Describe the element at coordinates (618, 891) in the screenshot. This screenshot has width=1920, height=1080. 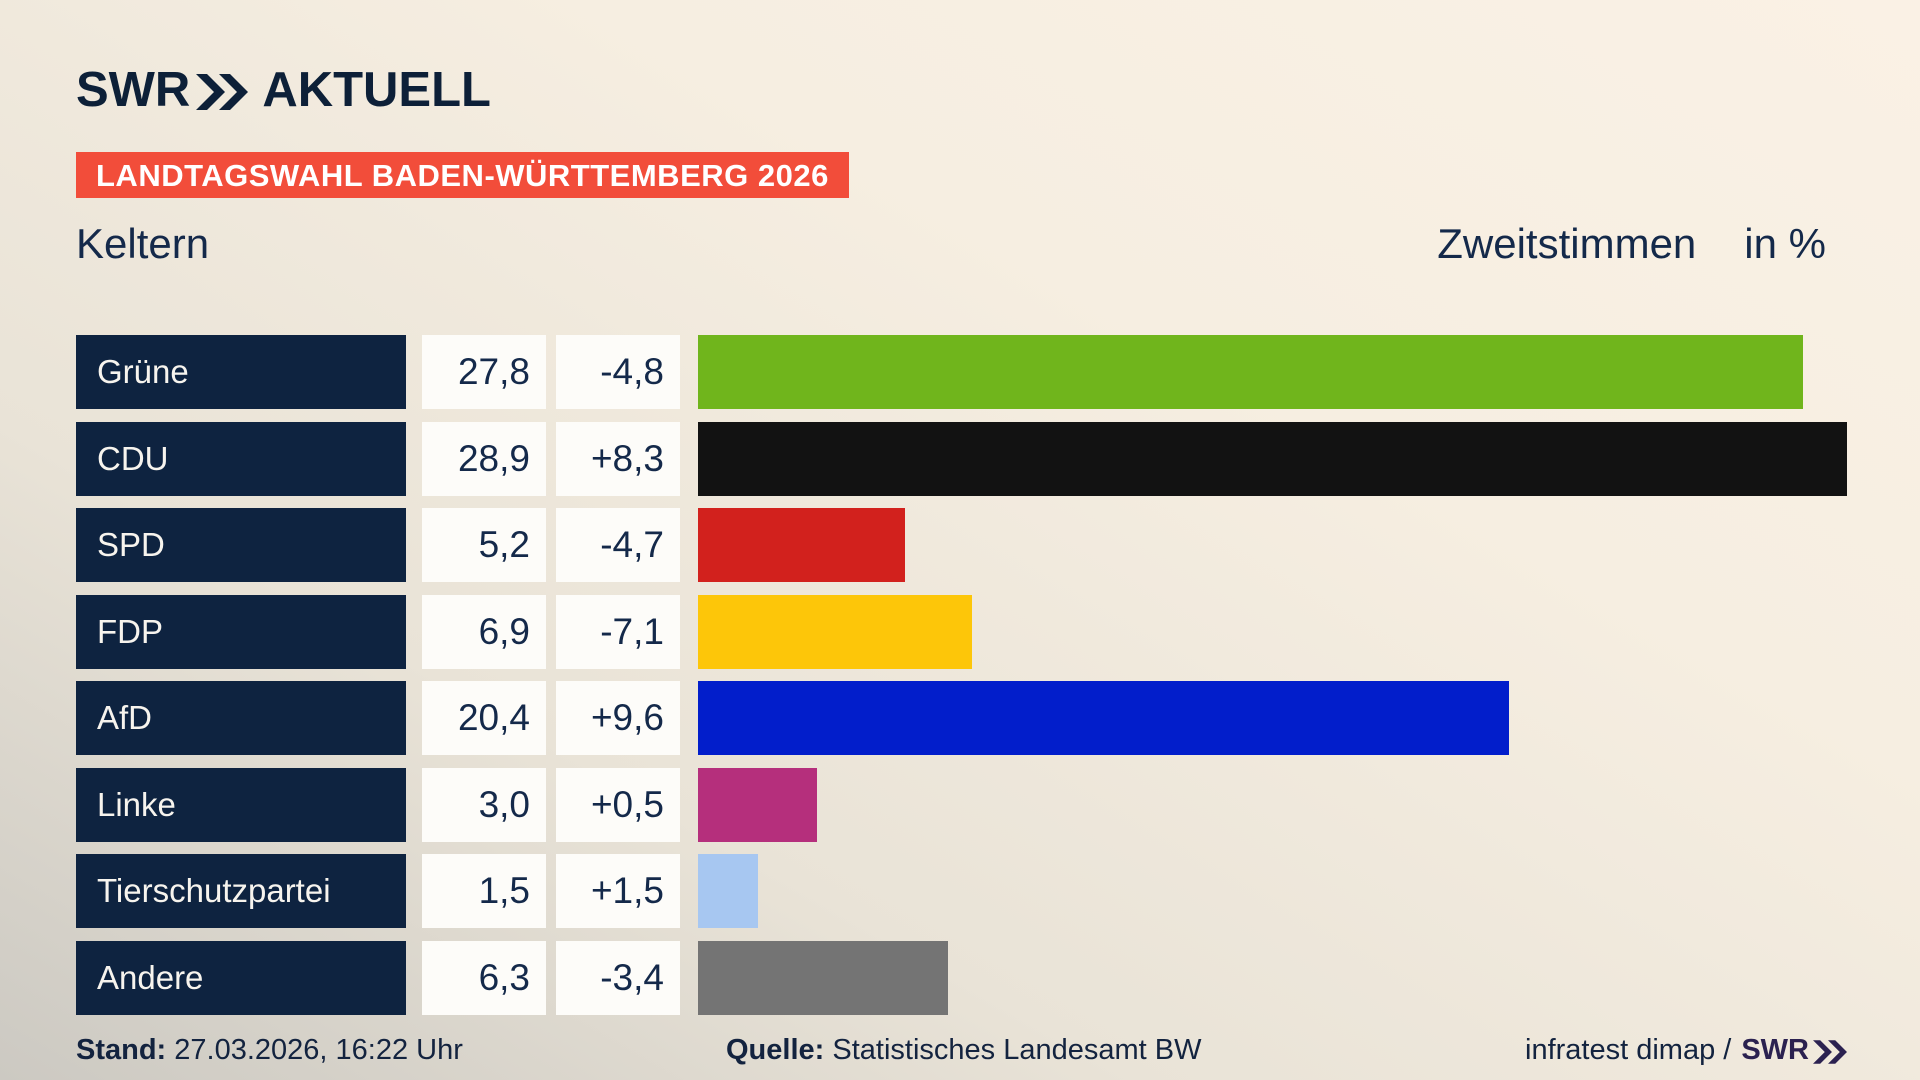
I see `party-change-value: +1,5` at that location.